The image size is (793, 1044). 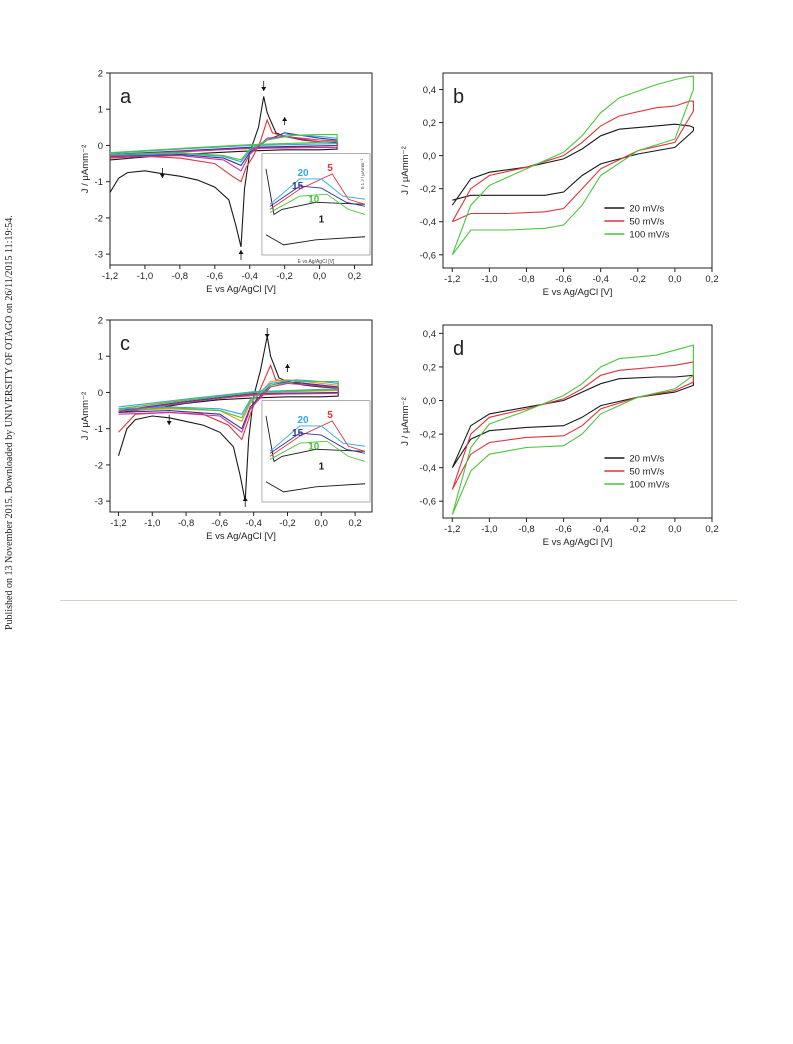 What do you see at coordinates (429, 123) in the screenshot?
I see `y-tick-label: 0,2` at bounding box center [429, 123].